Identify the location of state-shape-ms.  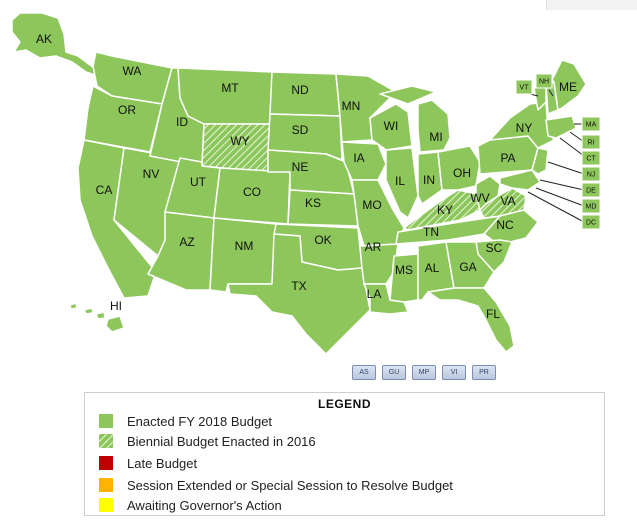
(404, 278).